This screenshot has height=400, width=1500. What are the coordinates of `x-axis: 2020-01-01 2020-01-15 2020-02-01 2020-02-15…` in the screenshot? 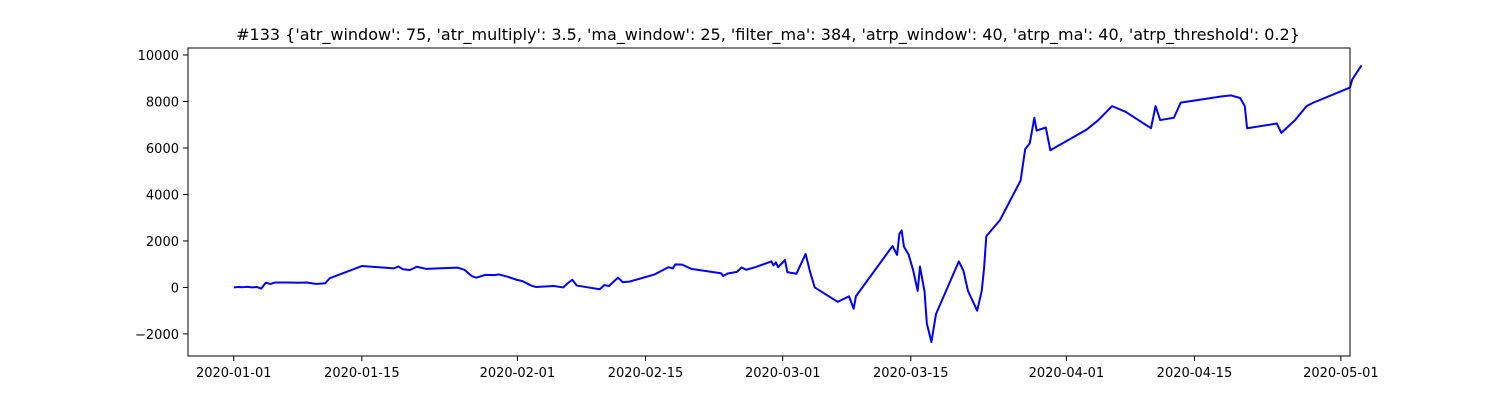 It's located at (787, 368).